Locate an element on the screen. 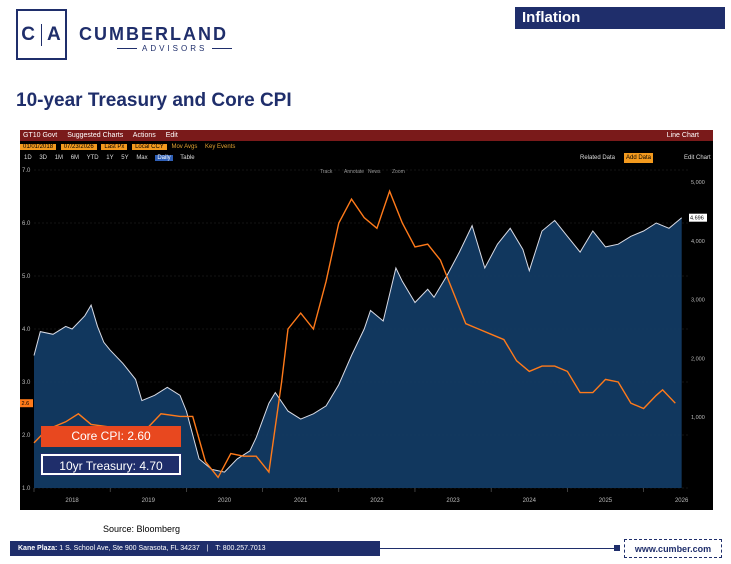 This screenshot has width=731, height=564. period-1d: 1D is located at coordinates (28, 158).